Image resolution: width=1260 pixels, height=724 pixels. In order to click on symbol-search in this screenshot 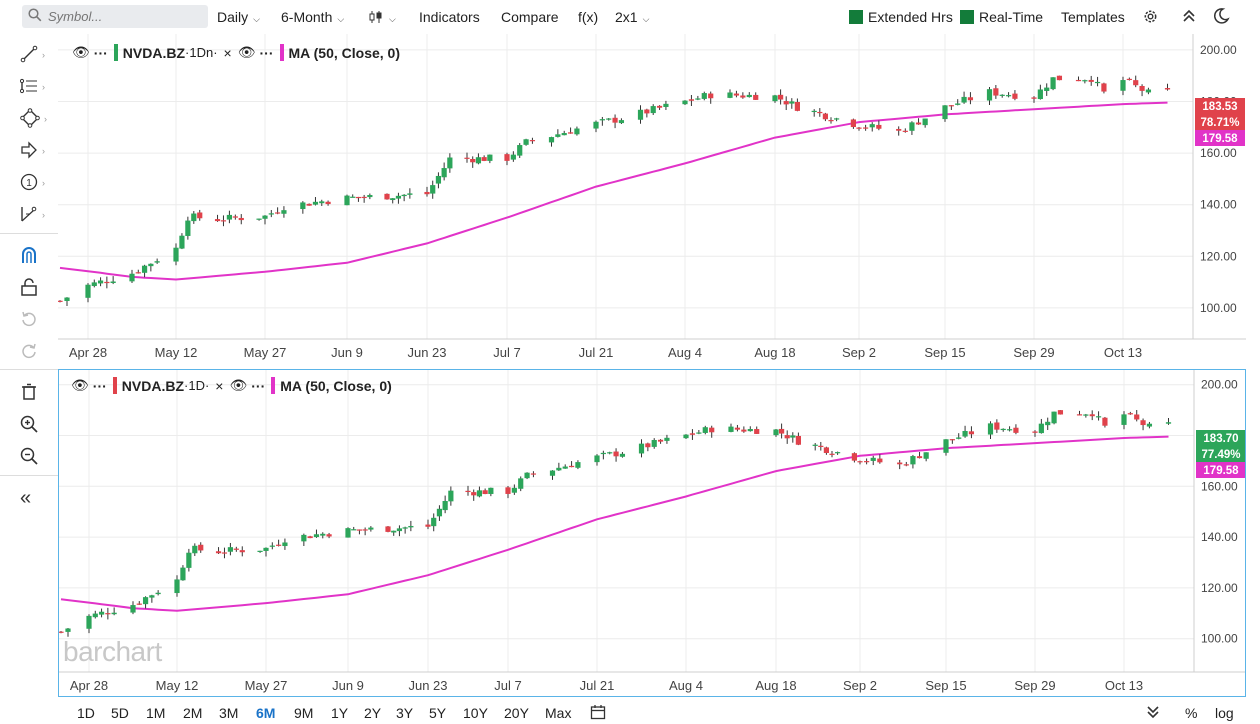, I will do `click(115, 16)`.